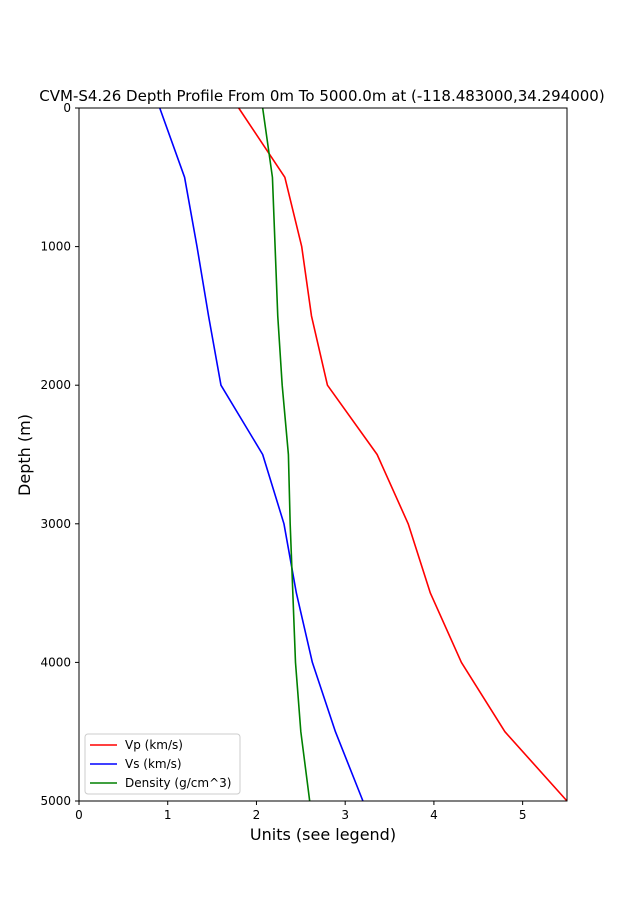  Describe the element at coordinates (154, 745) in the screenshot. I see `legend-label: Vp (km/s)` at that location.